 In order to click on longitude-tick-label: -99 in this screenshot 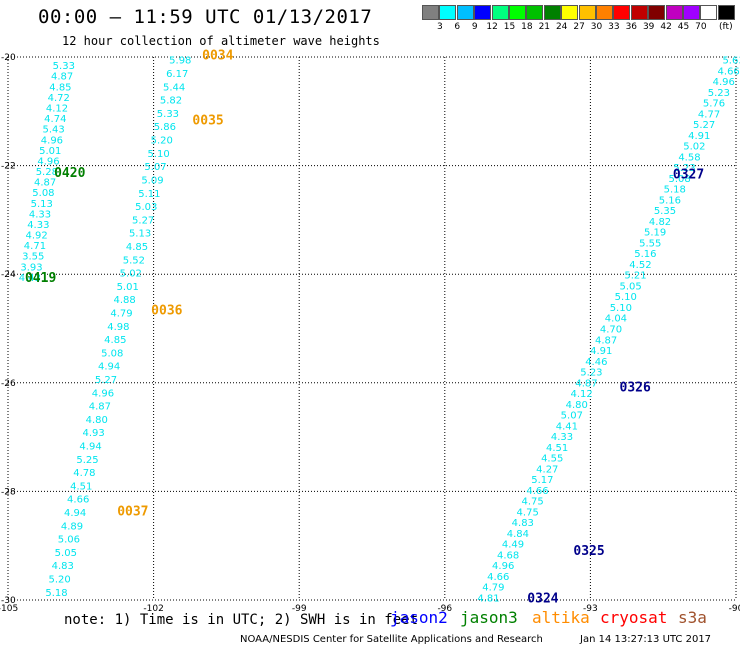, I will do `click(299, 609)`.